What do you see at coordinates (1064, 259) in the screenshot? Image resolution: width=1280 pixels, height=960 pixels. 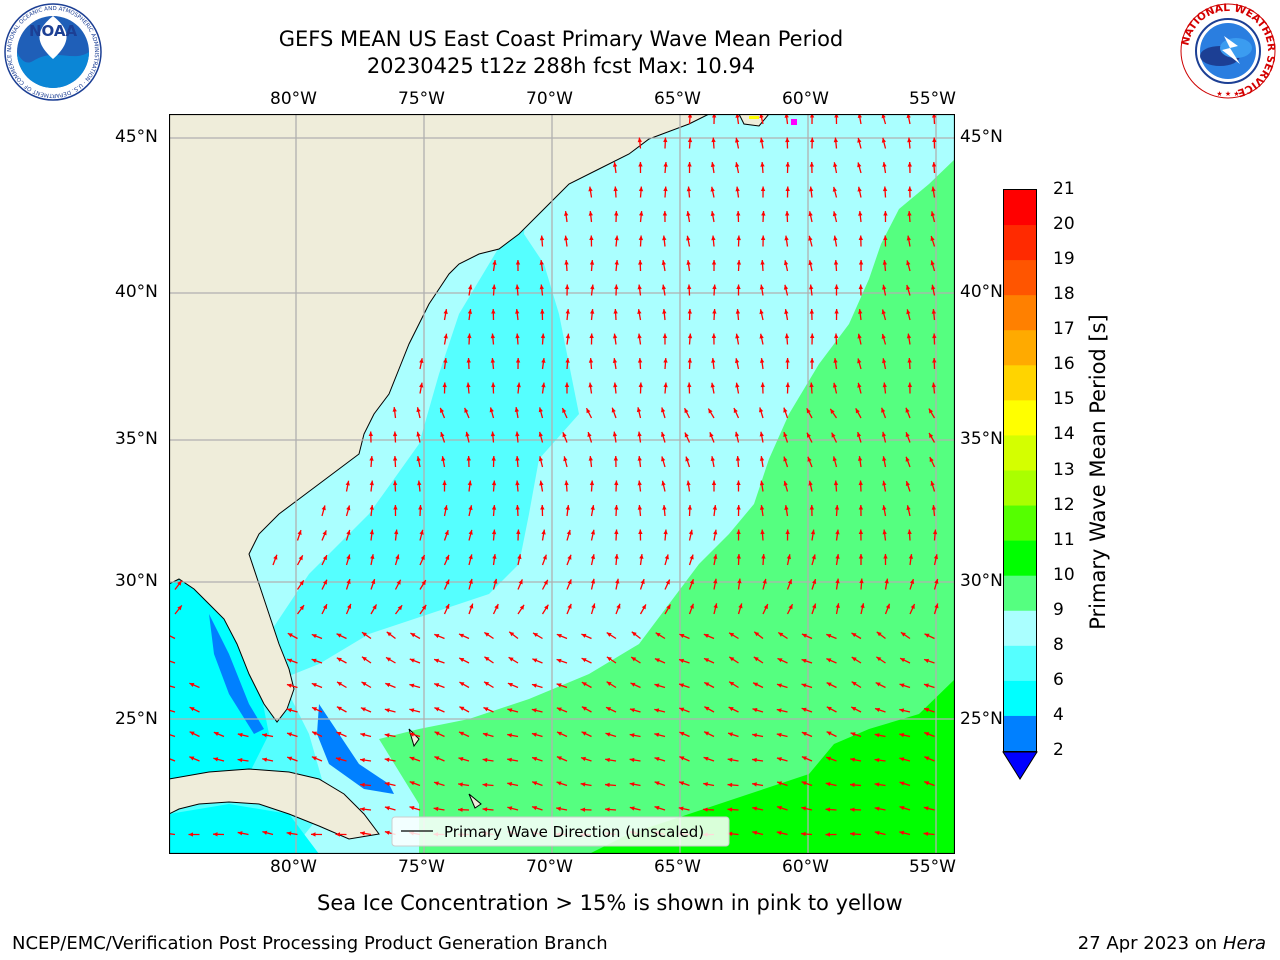 I see `colorbar-tick-label: 19` at bounding box center [1064, 259].